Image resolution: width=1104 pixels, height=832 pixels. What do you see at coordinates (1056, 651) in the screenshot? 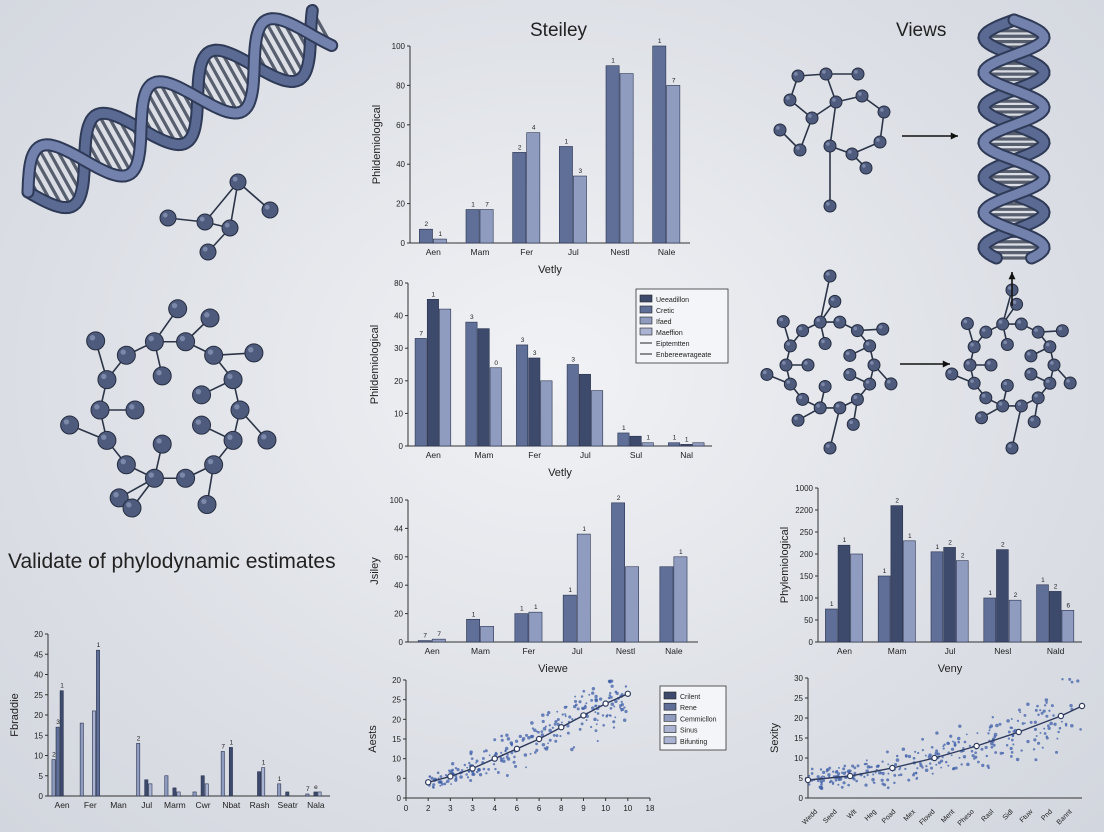
I see `x-tick-label: Nald` at bounding box center [1056, 651].